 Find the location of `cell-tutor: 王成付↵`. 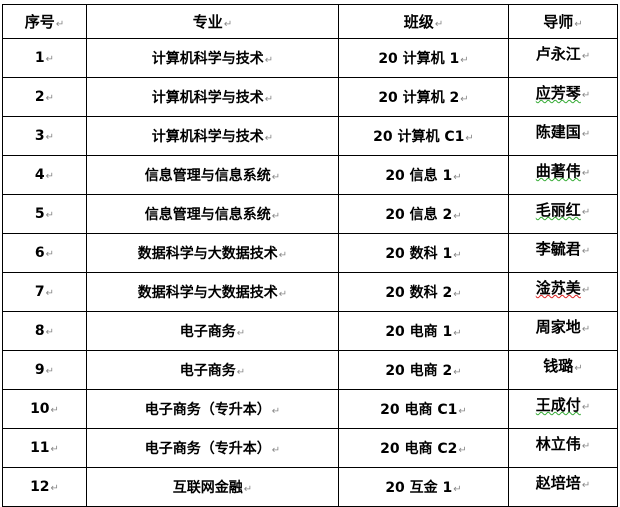

cell-tutor: 王成付↵ is located at coordinates (563, 409).